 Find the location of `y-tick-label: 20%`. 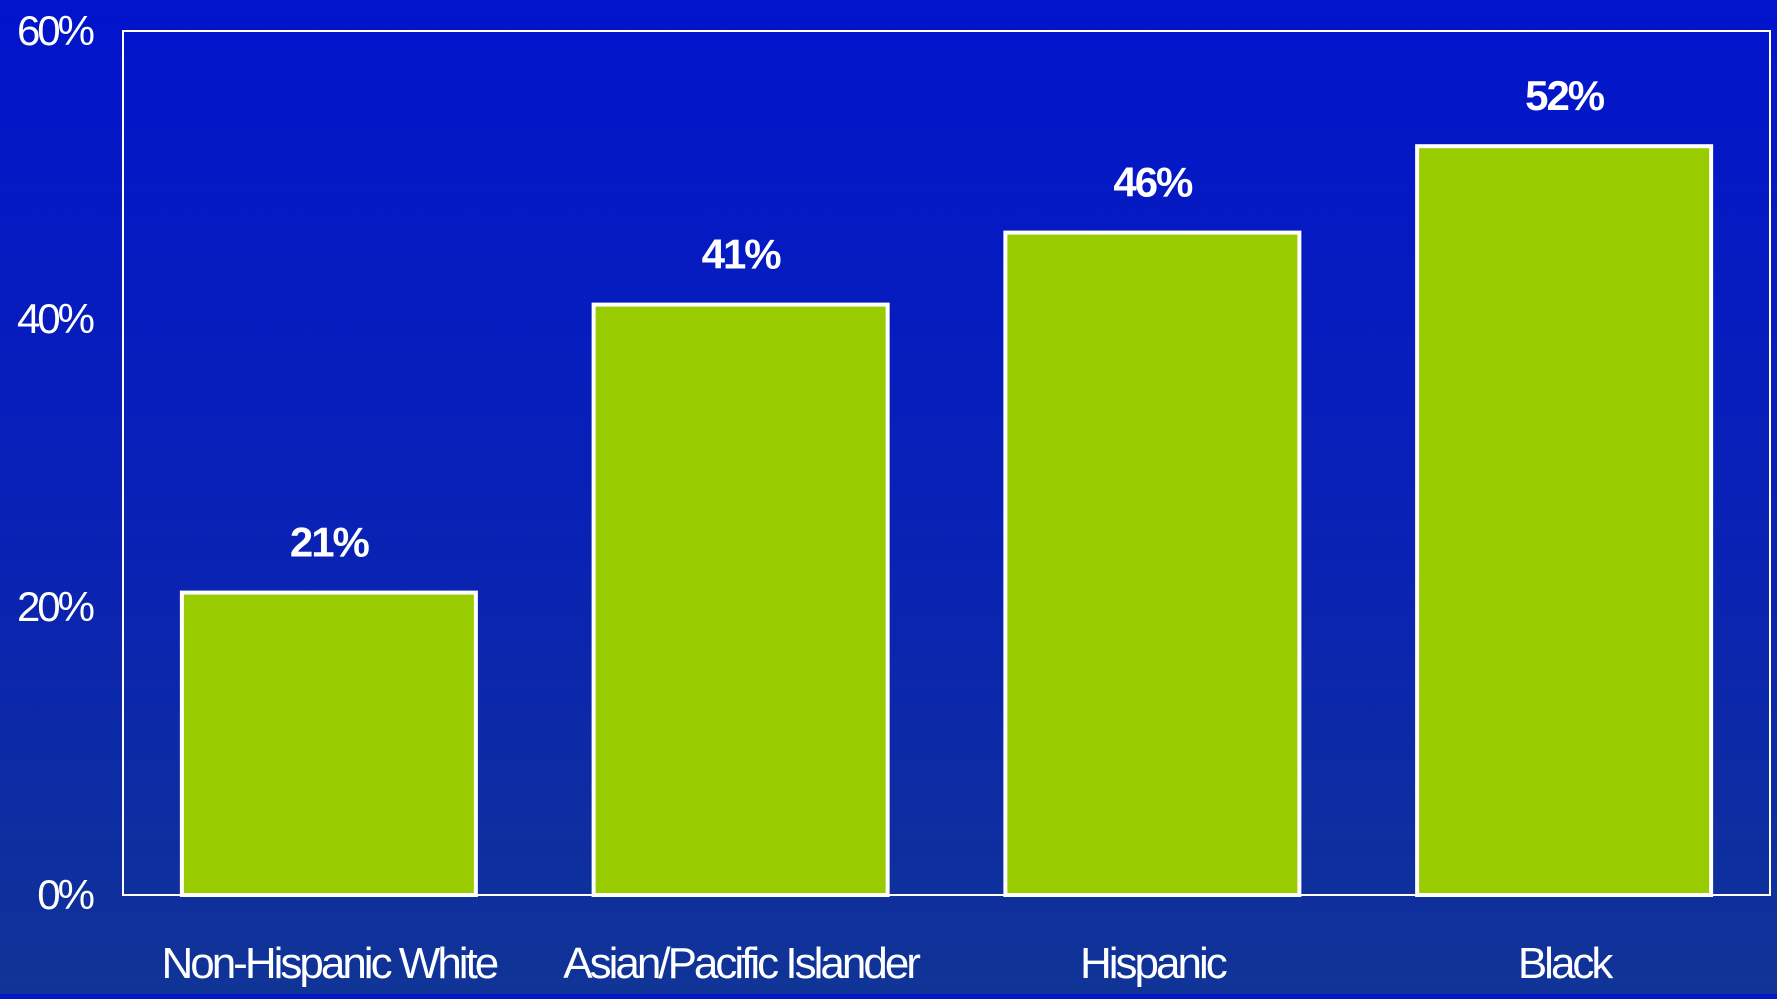

y-tick-label: 20% is located at coordinates (55, 606).